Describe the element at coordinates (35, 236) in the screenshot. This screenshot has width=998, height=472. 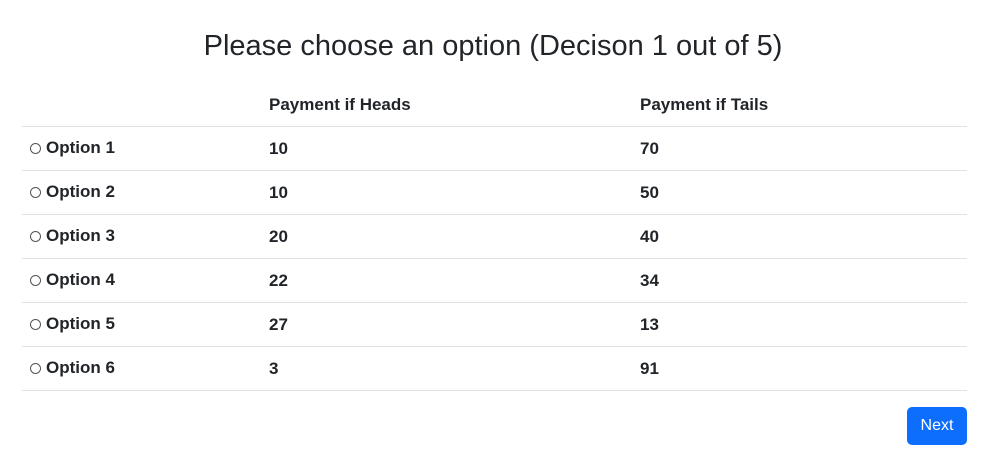
I see `option-3-radio` at that location.